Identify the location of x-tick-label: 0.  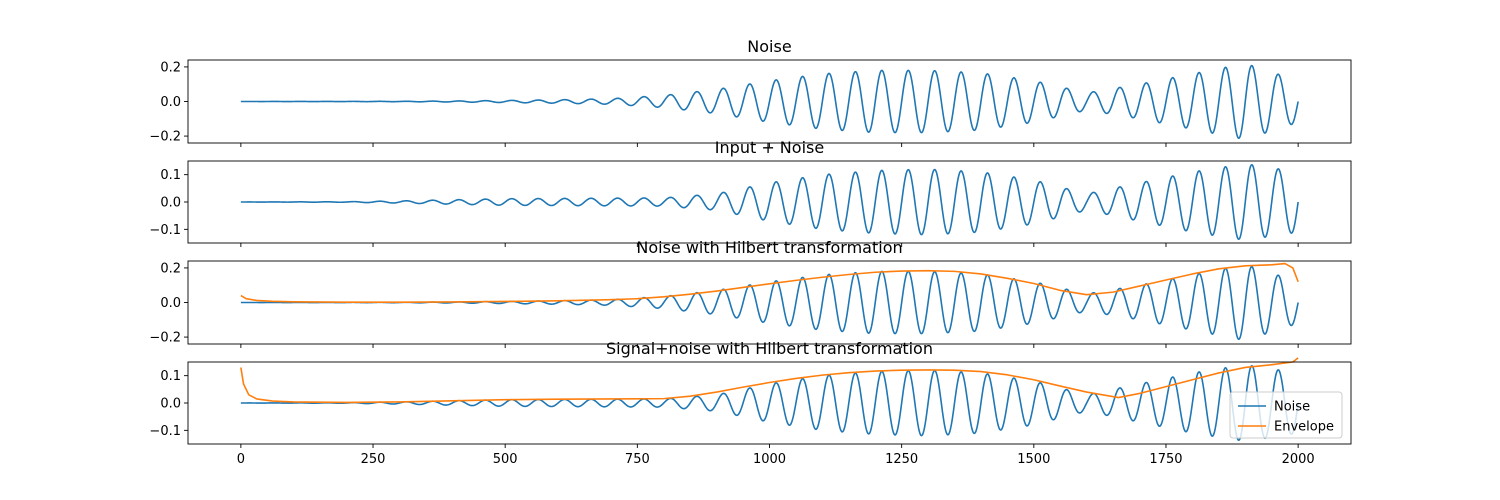
(241, 459).